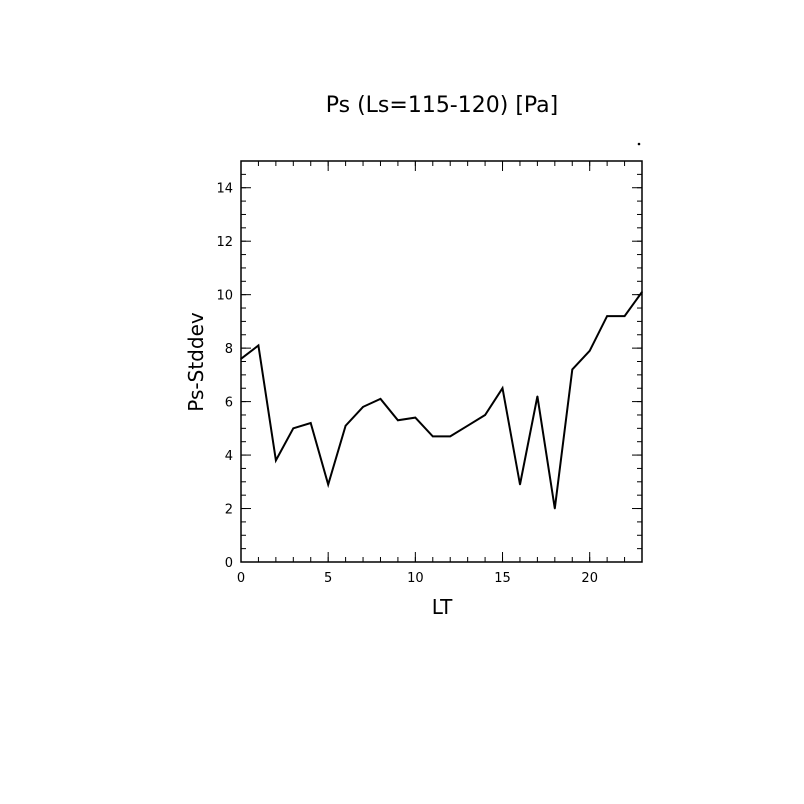  I want to click on y-tick-label: 2, so click(229, 510).